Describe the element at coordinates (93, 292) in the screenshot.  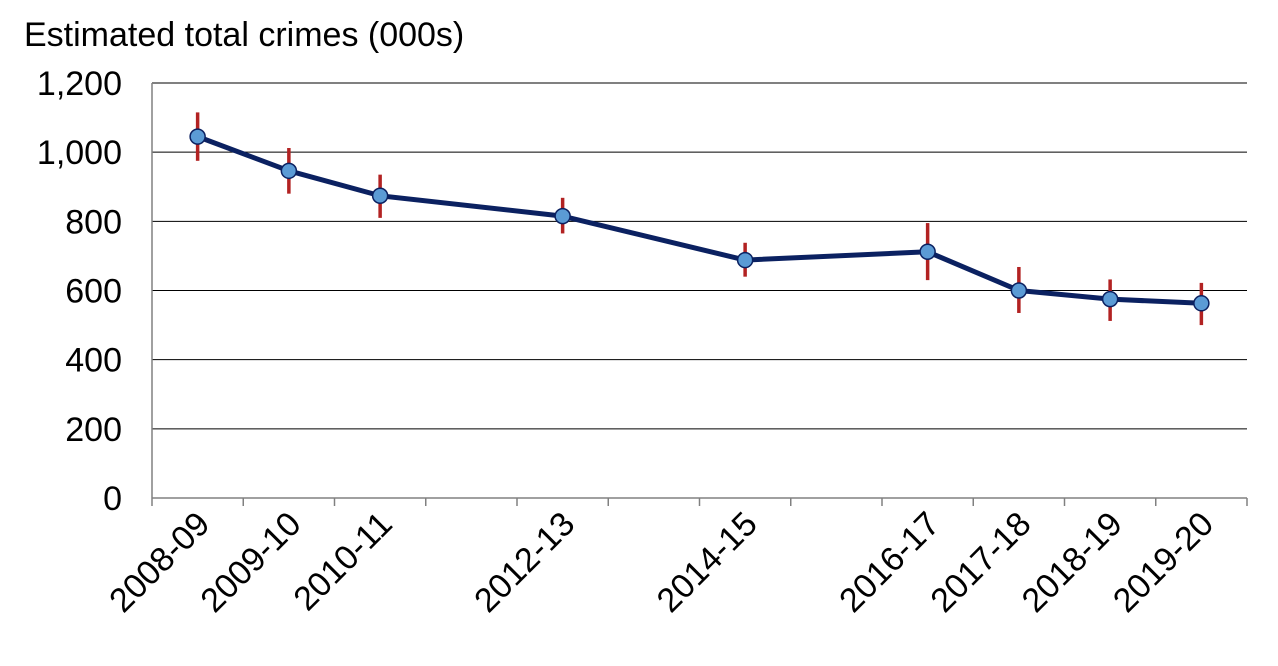
I see `y-tick-label: 600` at that location.